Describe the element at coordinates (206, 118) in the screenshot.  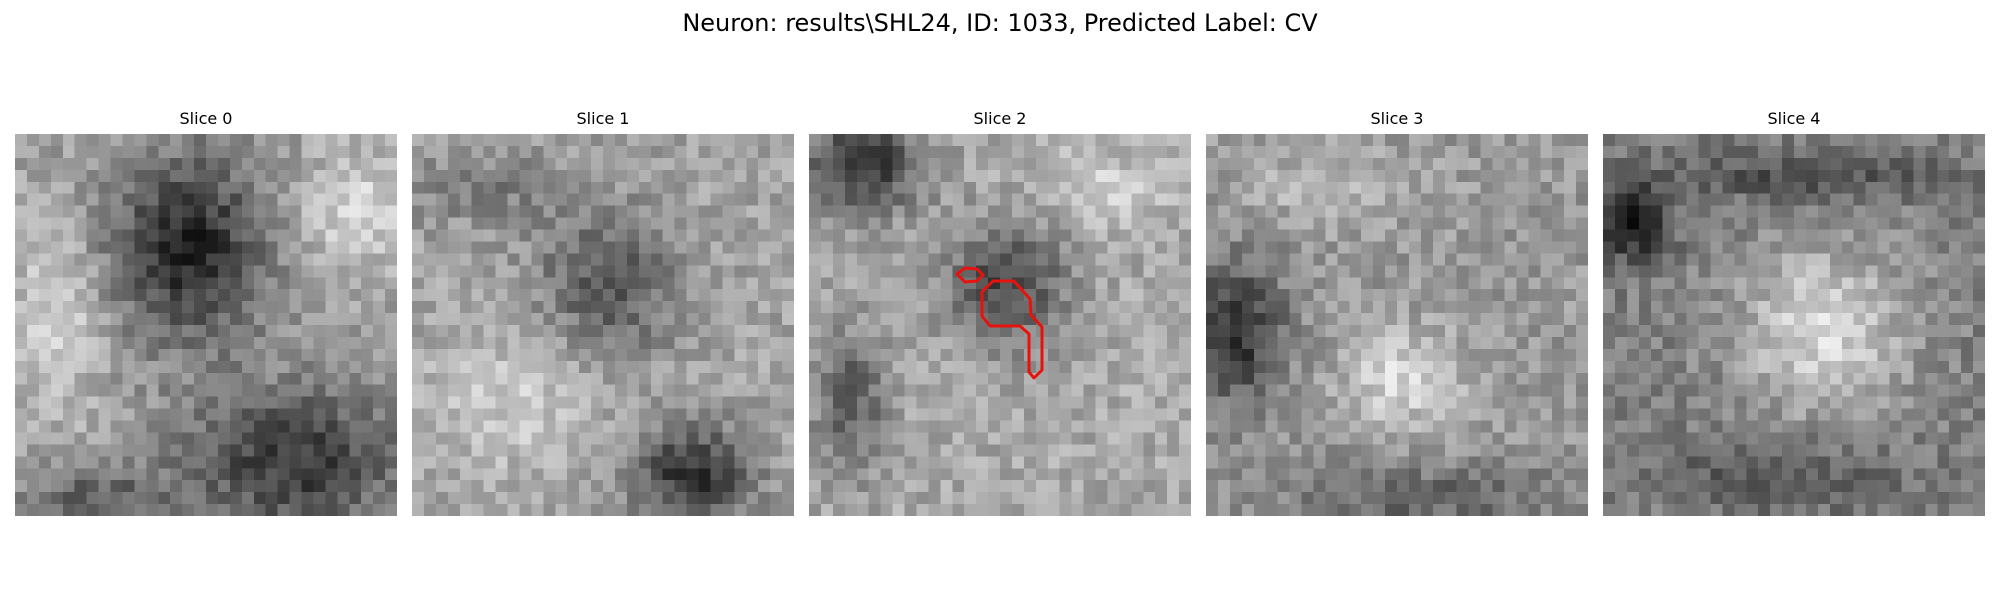
I see `slice-0-title: Slice 0` at that location.